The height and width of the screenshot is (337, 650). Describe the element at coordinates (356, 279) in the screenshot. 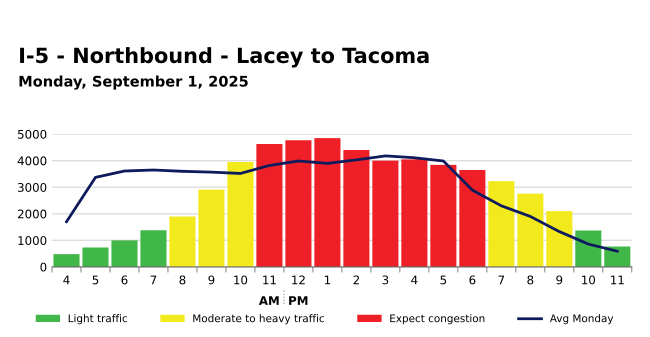

I see `x-tick-label: 2` at that location.